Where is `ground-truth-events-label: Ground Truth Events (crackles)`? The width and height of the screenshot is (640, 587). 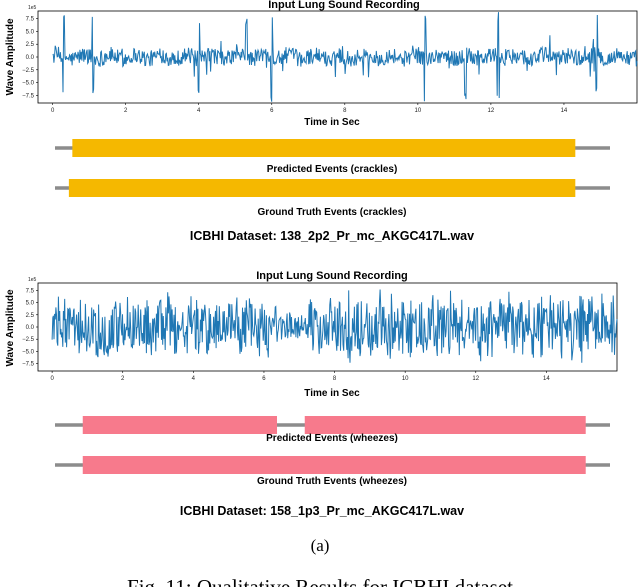
ground-truth-events-label: Ground Truth Events (crackles) is located at coordinates (332, 212).